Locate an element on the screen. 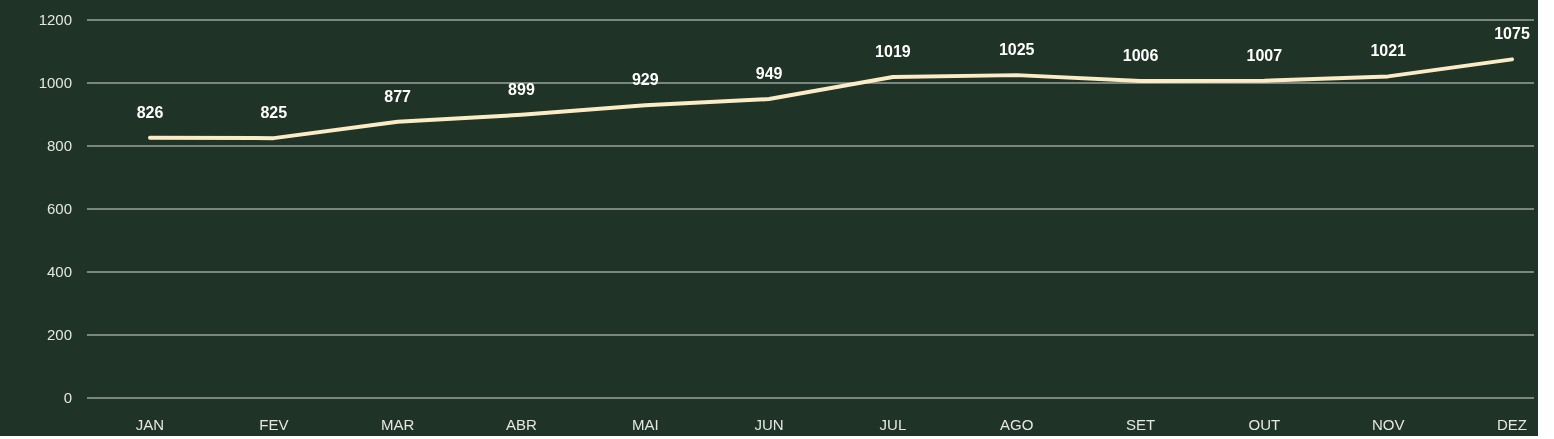 The width and height of the screenshot is (1554, 439). y-tick-label: 1200 is located at coordinates (55, 20).